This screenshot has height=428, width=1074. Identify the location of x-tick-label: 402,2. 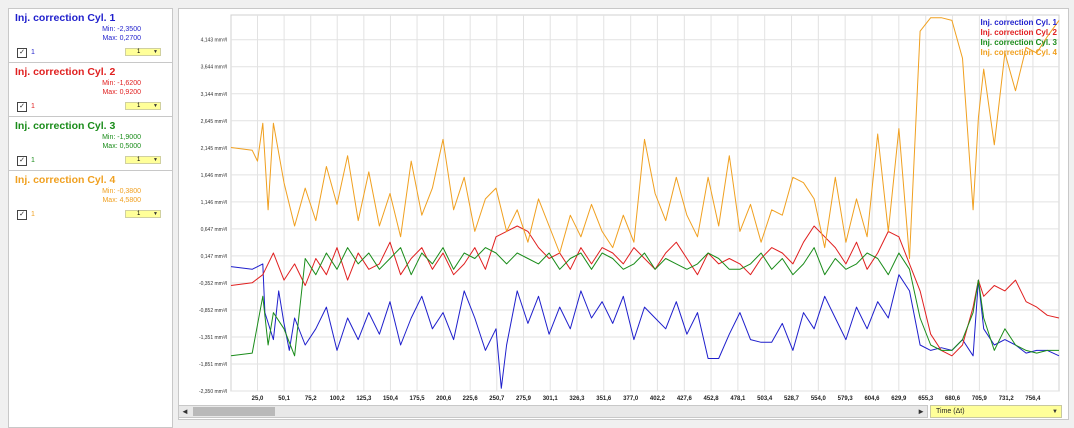
(658, 399).